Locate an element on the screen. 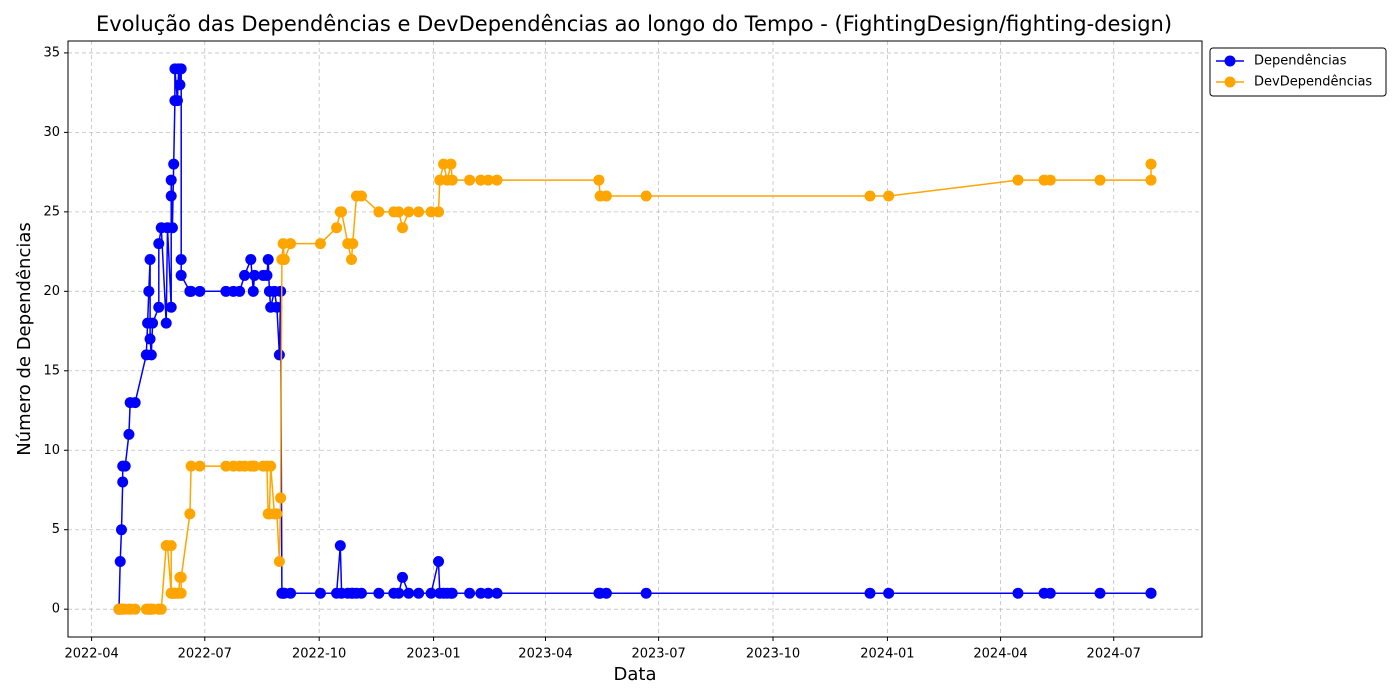 The image size is (1400, 700). x-tick-label: 2023-07 is located at coordinates (658, 654).